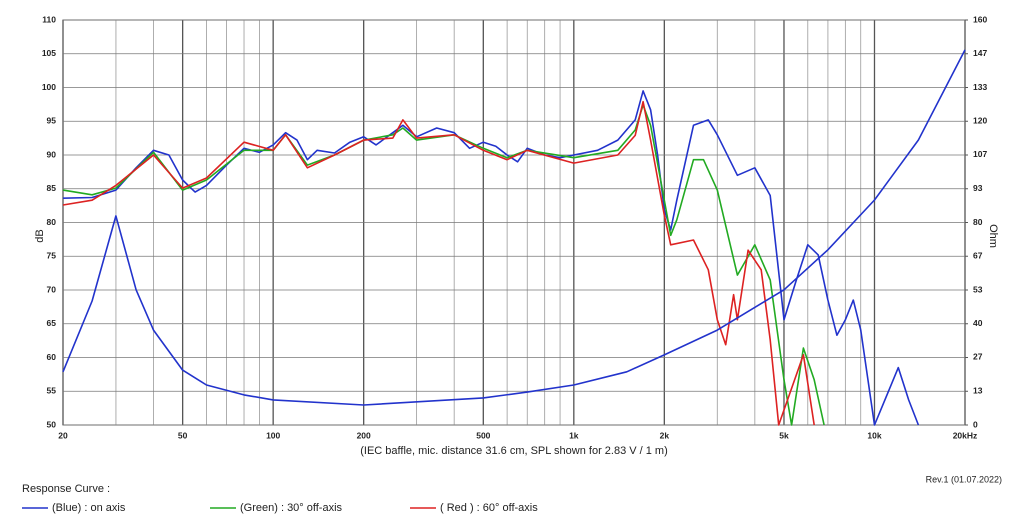 The image size is (1024, 522). Describe the element at coordinates (978, 255) in the screenshot. I see `y2-tick-label: 67` at that location.